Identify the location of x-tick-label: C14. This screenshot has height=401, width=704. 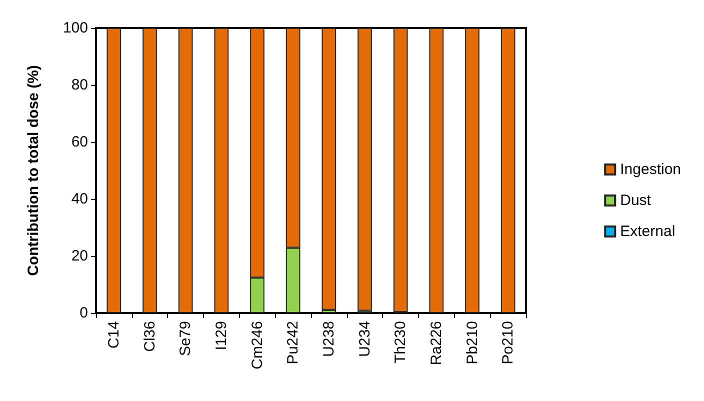
(113, 335).